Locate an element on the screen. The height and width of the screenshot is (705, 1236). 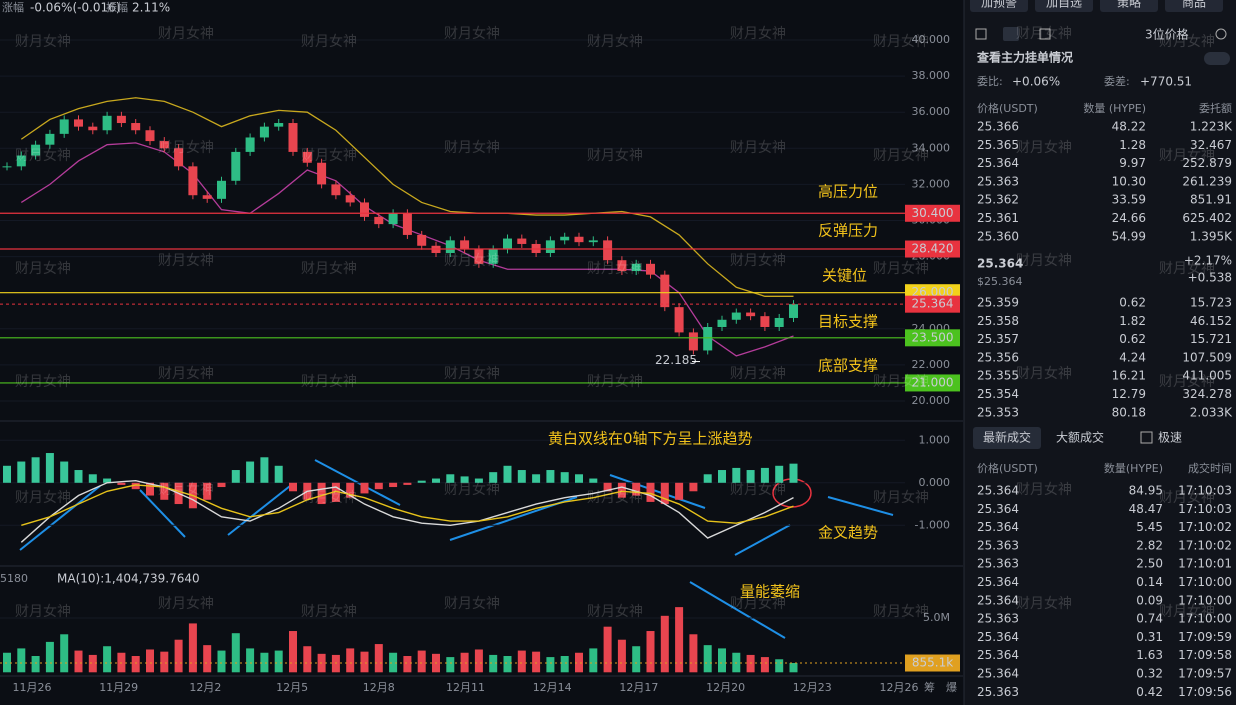
button-label: 策略 is located at coordinates (1129, 5).